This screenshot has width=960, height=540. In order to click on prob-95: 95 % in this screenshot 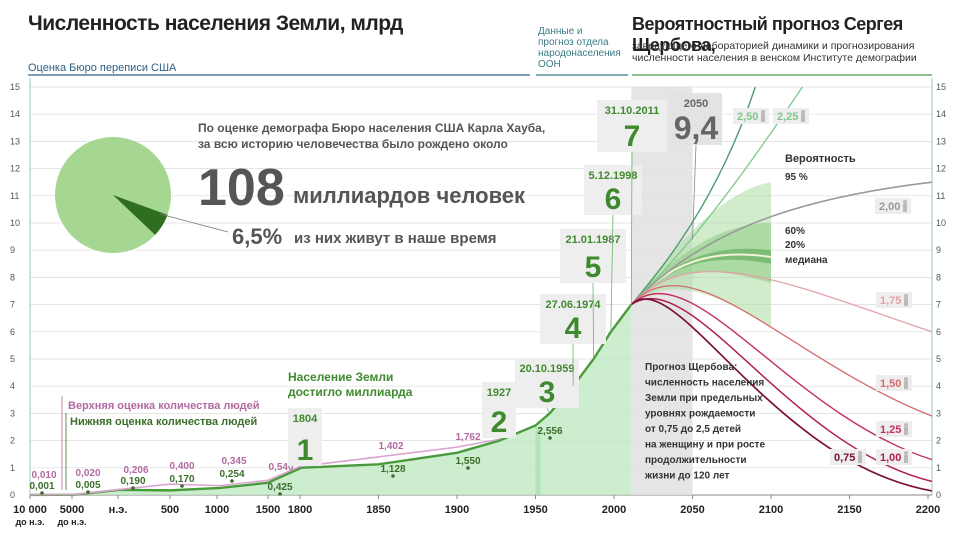, I will do `click(796, 177)`.